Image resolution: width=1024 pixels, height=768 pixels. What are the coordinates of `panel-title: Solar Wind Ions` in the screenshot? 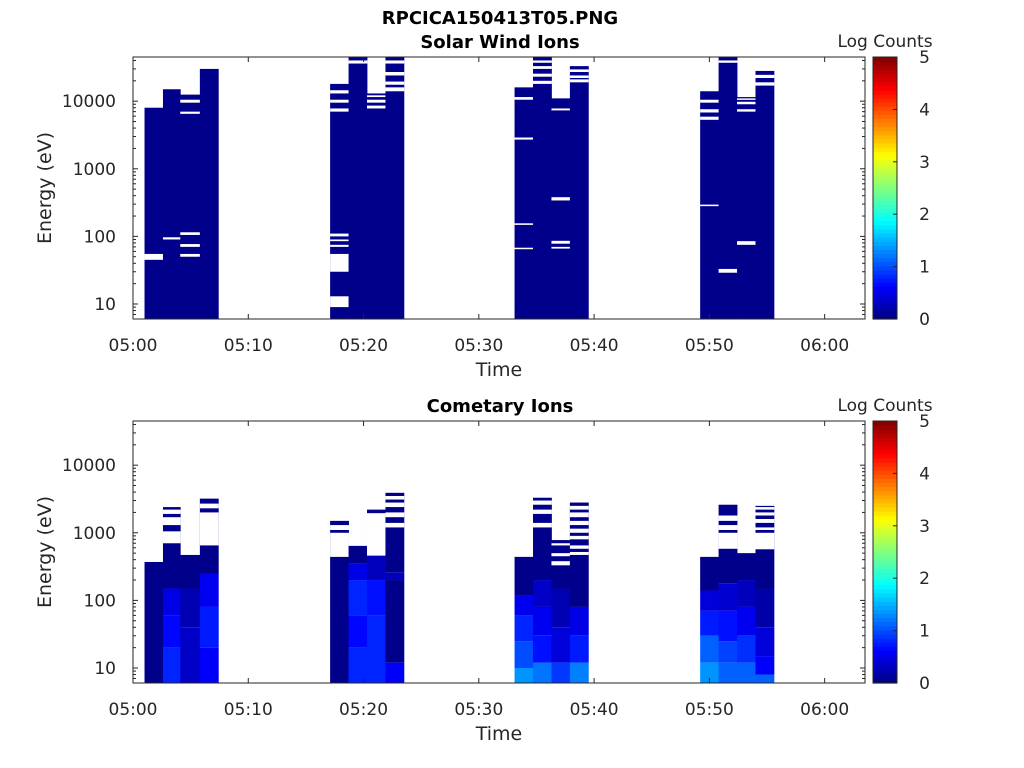 It's located at (499, 42).